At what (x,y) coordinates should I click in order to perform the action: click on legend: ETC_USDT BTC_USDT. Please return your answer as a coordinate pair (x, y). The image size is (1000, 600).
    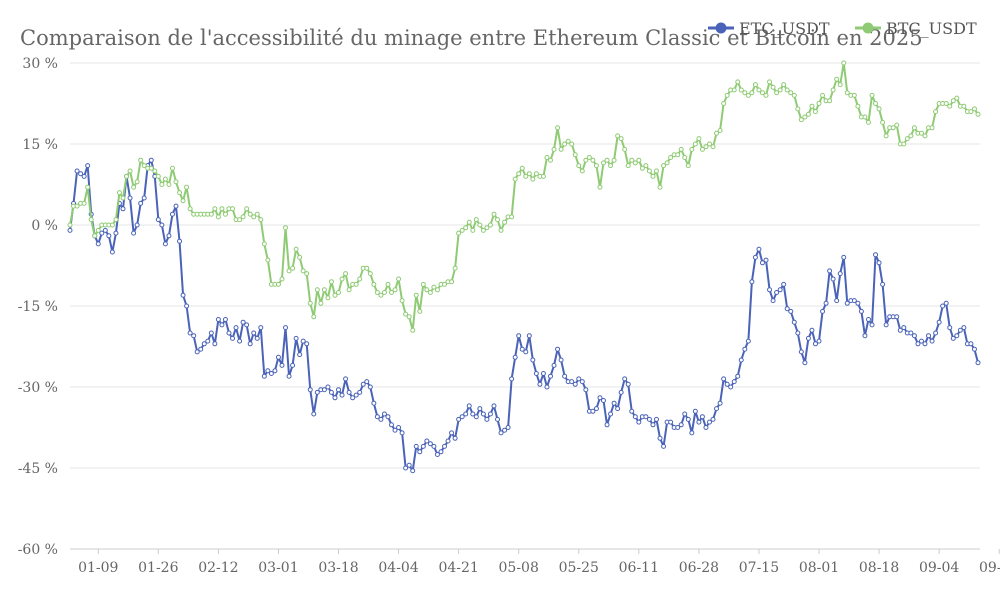
    Looking at the image, I should click on (842, 28).